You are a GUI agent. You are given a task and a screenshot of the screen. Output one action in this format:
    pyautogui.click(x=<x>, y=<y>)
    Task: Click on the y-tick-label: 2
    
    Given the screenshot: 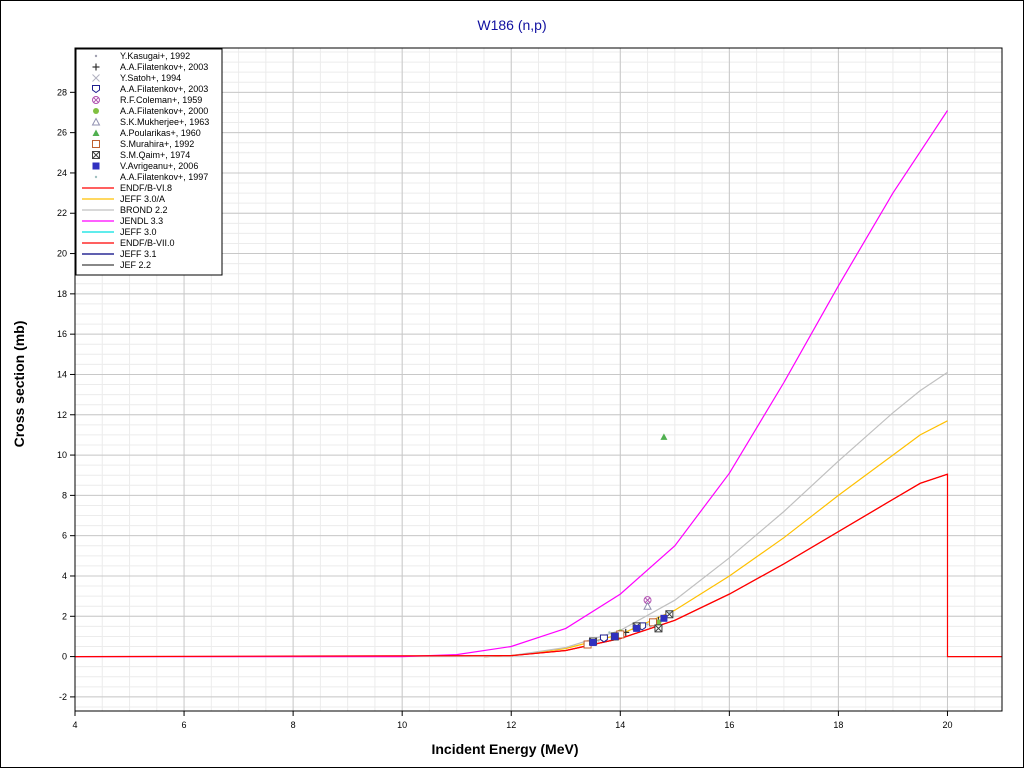 What is the action you would take?
    pyautogui.click(x=64, y=616)
    